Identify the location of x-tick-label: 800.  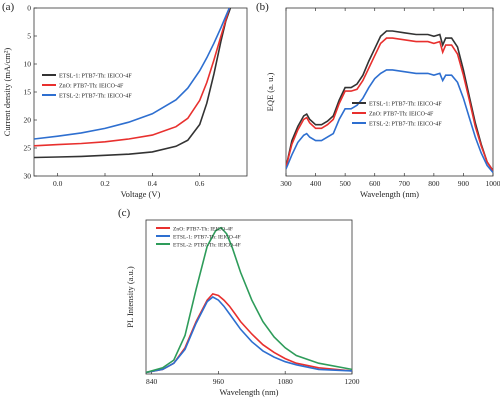
(434, 183).